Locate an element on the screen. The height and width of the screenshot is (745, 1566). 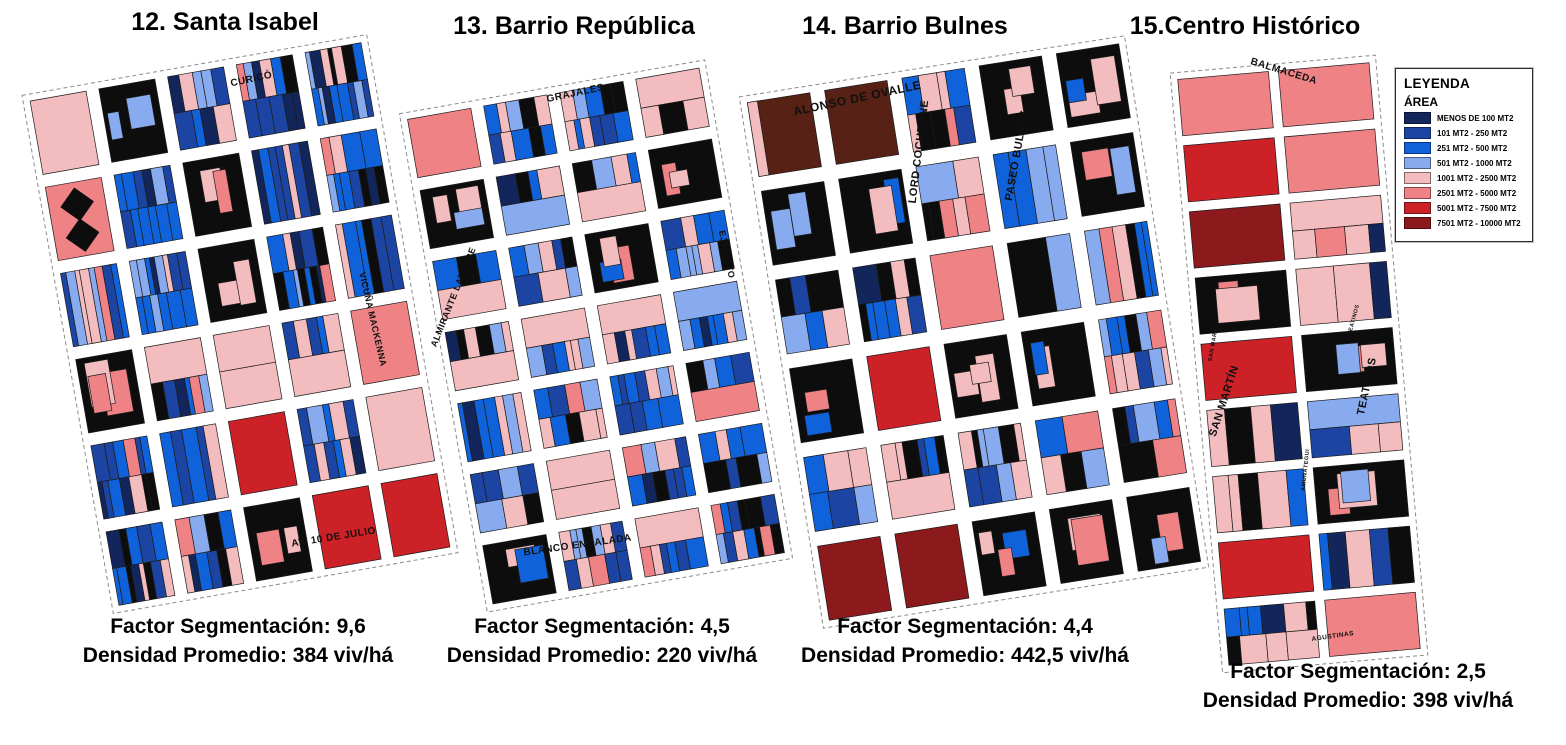
legend-item: 251 MT2 - 500 MT2 is located at coordinates (1464, 148).